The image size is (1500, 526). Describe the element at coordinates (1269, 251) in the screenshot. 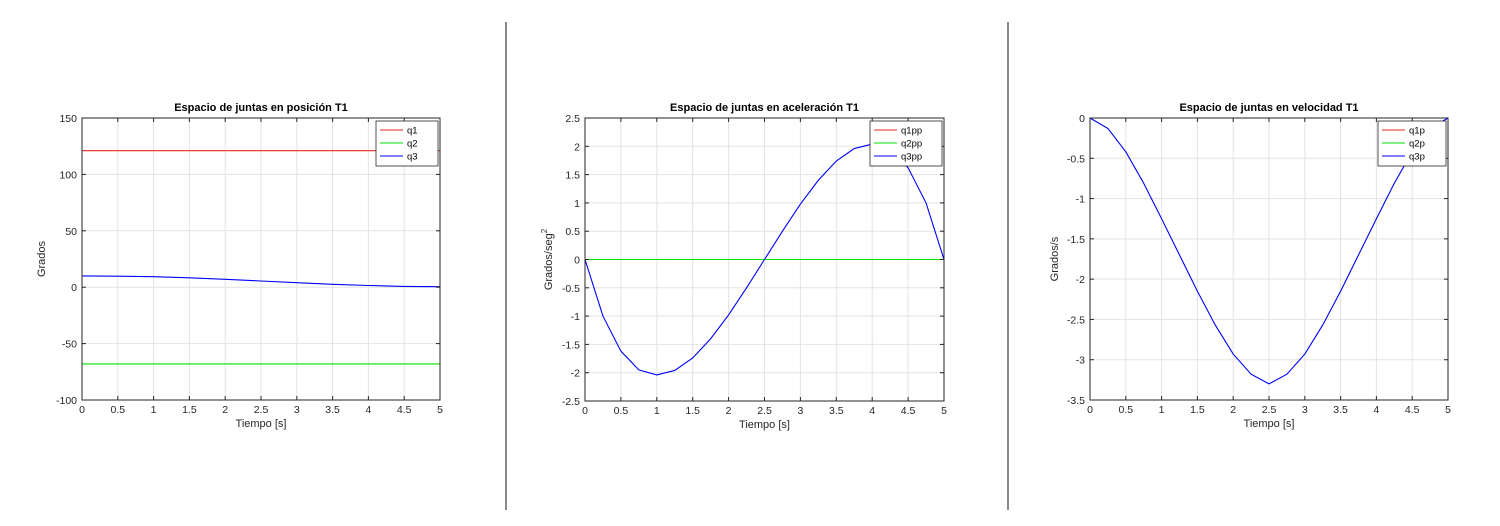

I see `series-line-q3p` at that location.